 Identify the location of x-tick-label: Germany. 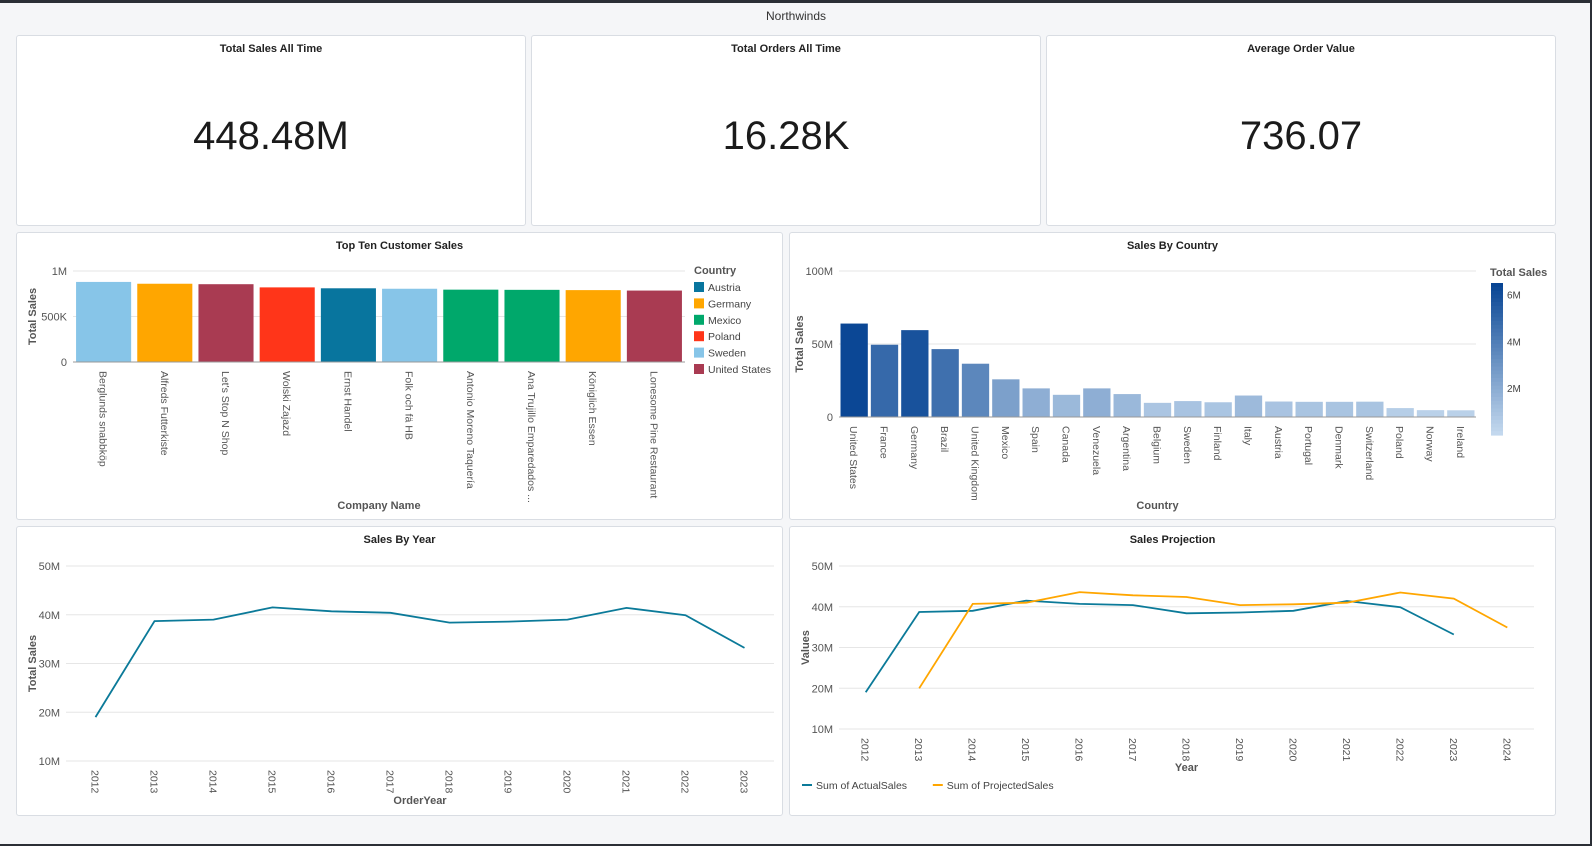
(914, 448).